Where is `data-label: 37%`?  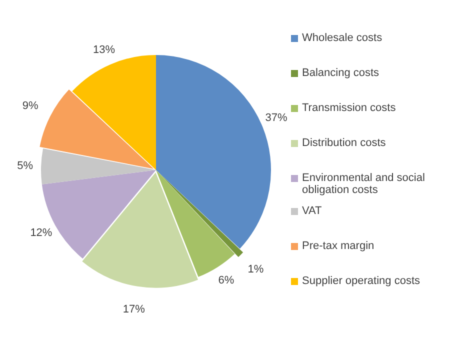 data-label: 37% is located at coordinates (276, 118).